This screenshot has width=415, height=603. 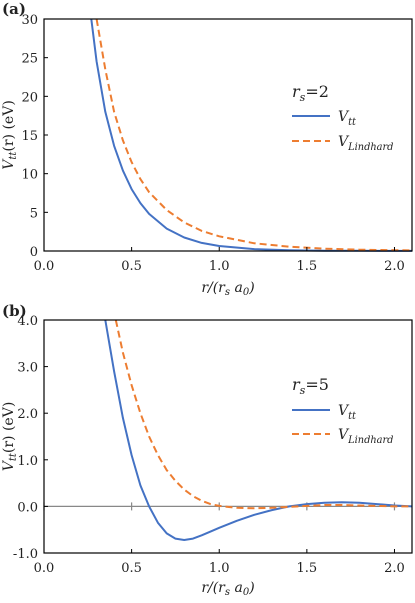 What do you see at coordinates (29, 97) in the screenshot?
I see `y-tick-label: 20` at bounding box center [29, 97].